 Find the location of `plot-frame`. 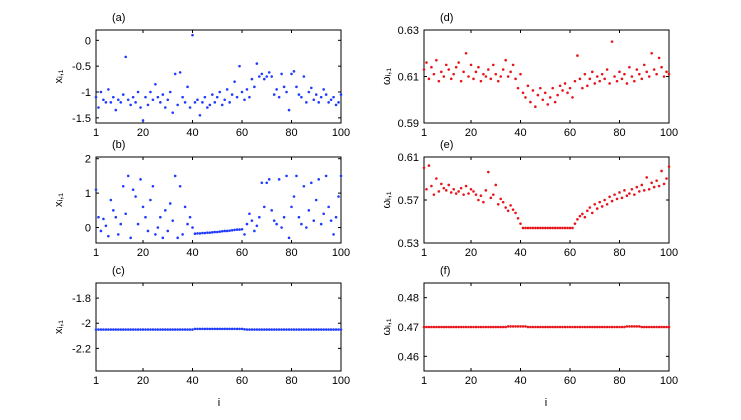

plot-frame is located at coordinates (546, 200).